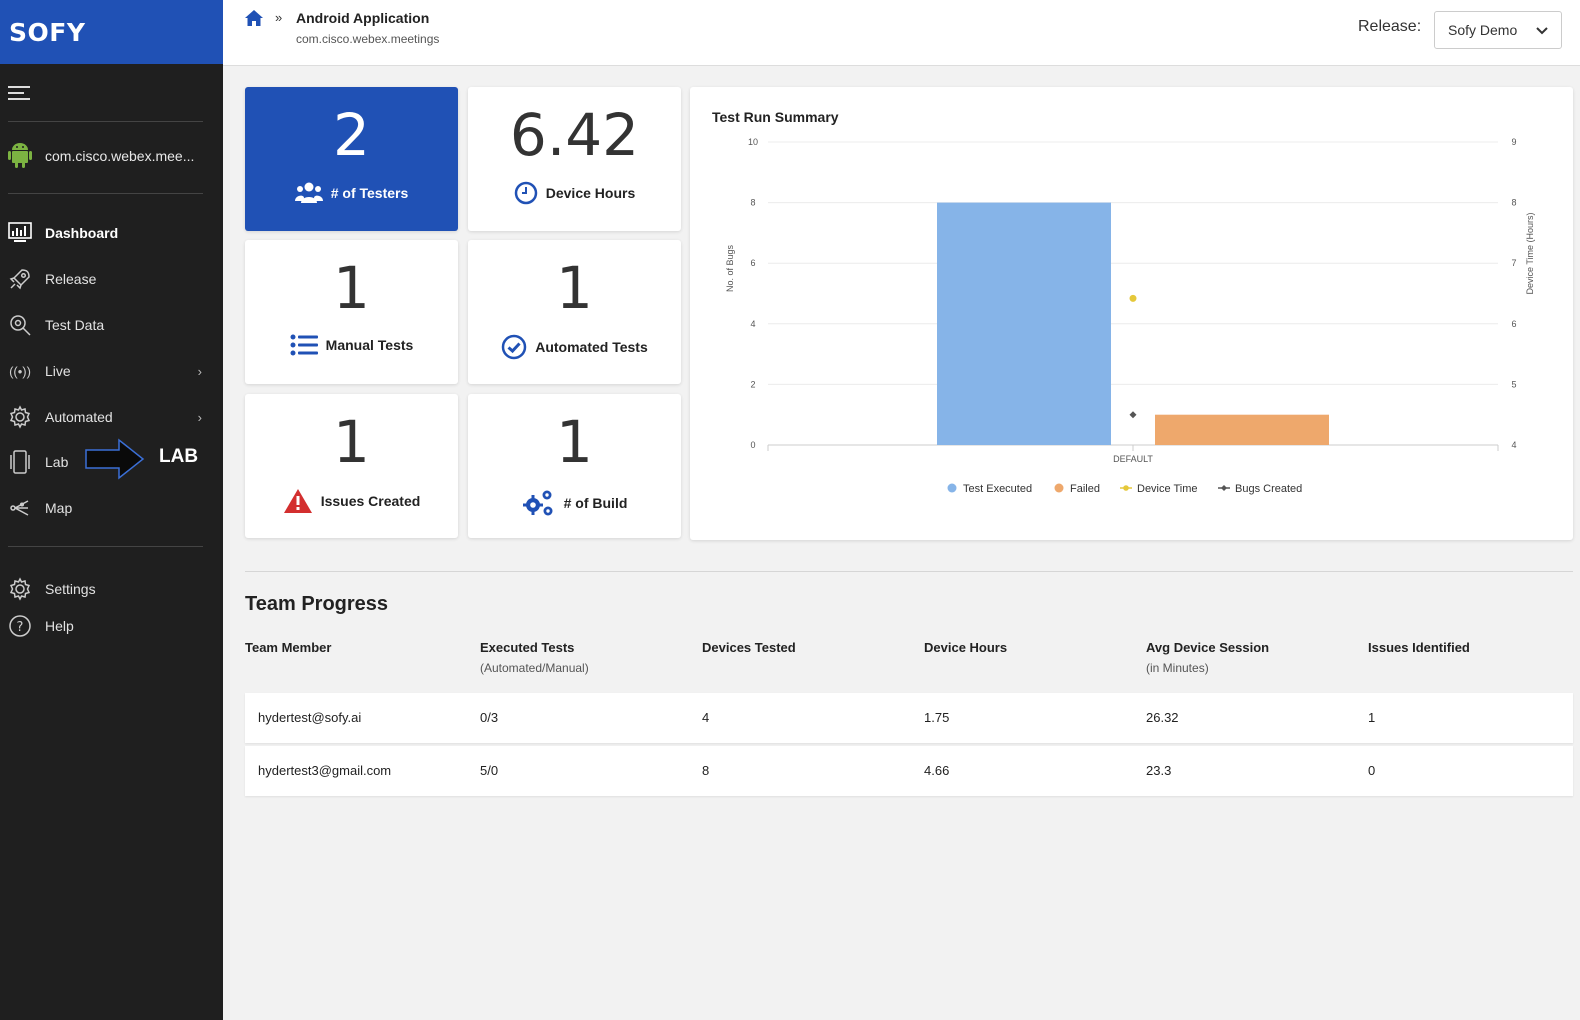 This screenshot has height=1020, width=1580. Describe the element at coordinates (909, 571) in the screenshot. I see `section-divider` at that location.